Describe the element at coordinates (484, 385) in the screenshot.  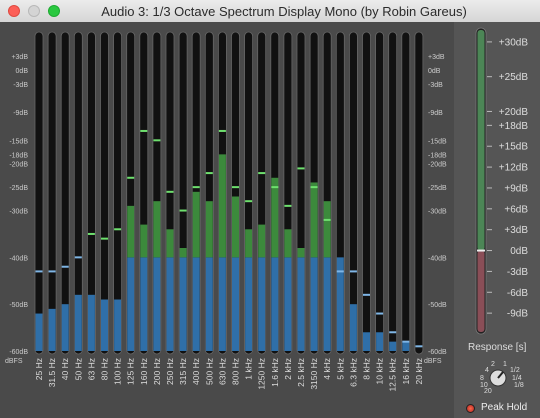
I see `knob-label: 10` at that location.